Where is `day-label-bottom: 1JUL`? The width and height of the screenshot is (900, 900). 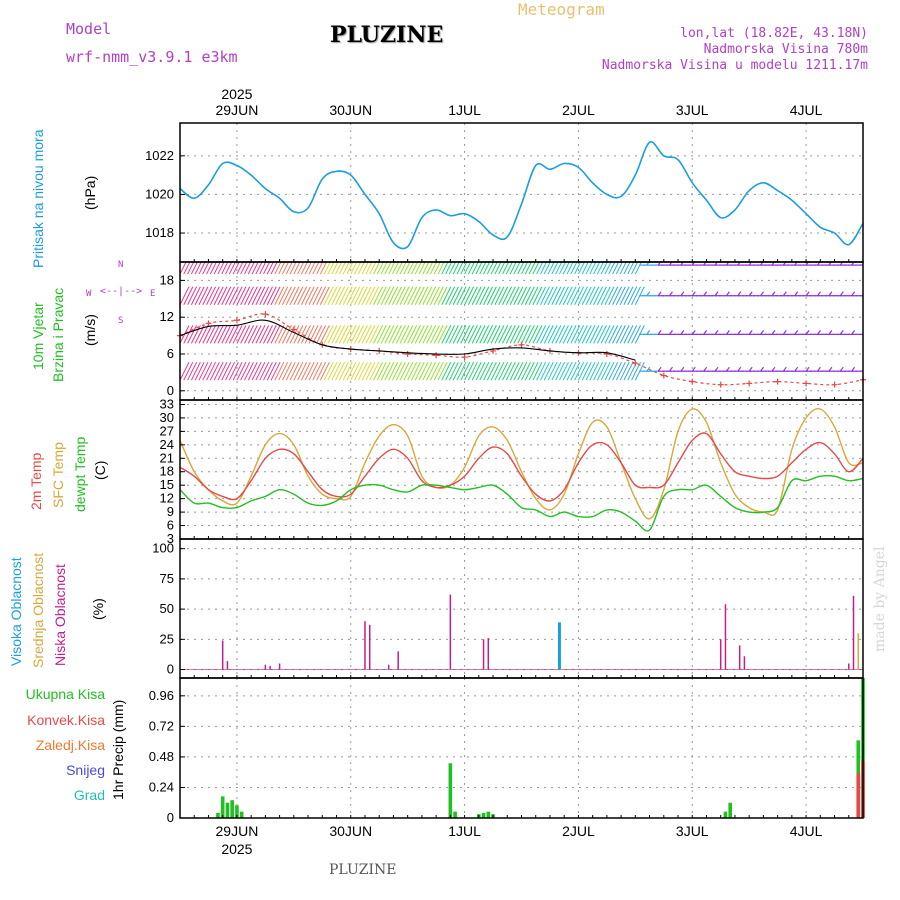
day-label-bottom: 1JUL is located at coordinates (464, 831).